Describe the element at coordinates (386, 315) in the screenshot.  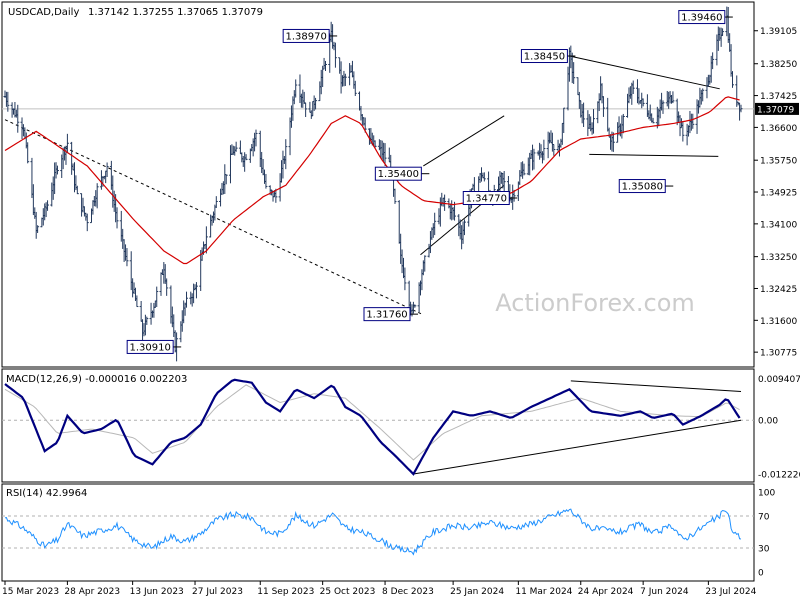
I see `annotation-label: 1.31760` at that location.